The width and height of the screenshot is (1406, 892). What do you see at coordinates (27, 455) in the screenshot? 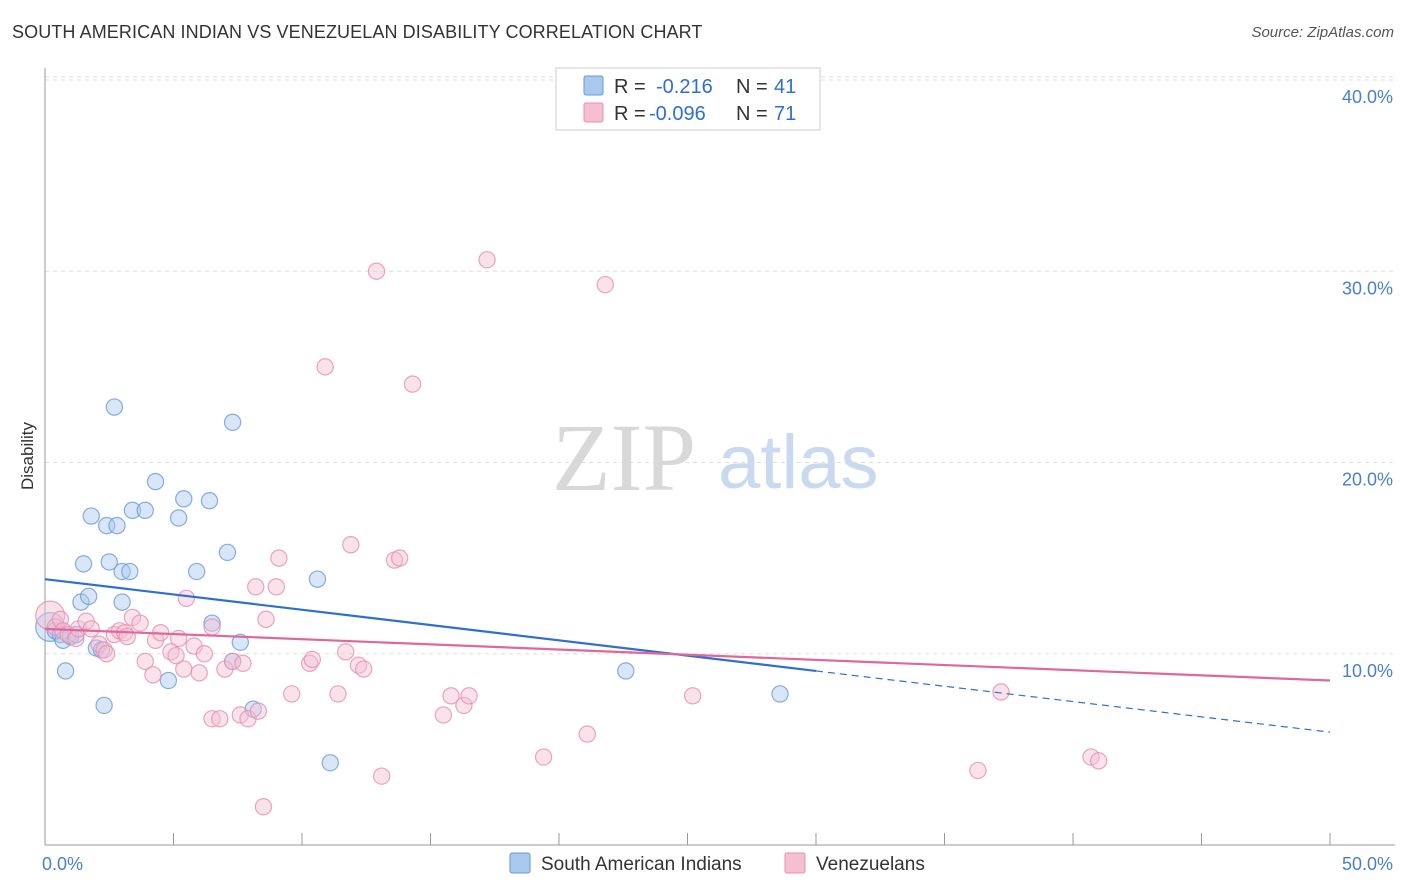
I see `y-axis-label: Disability` at bounding box center [27, 455].